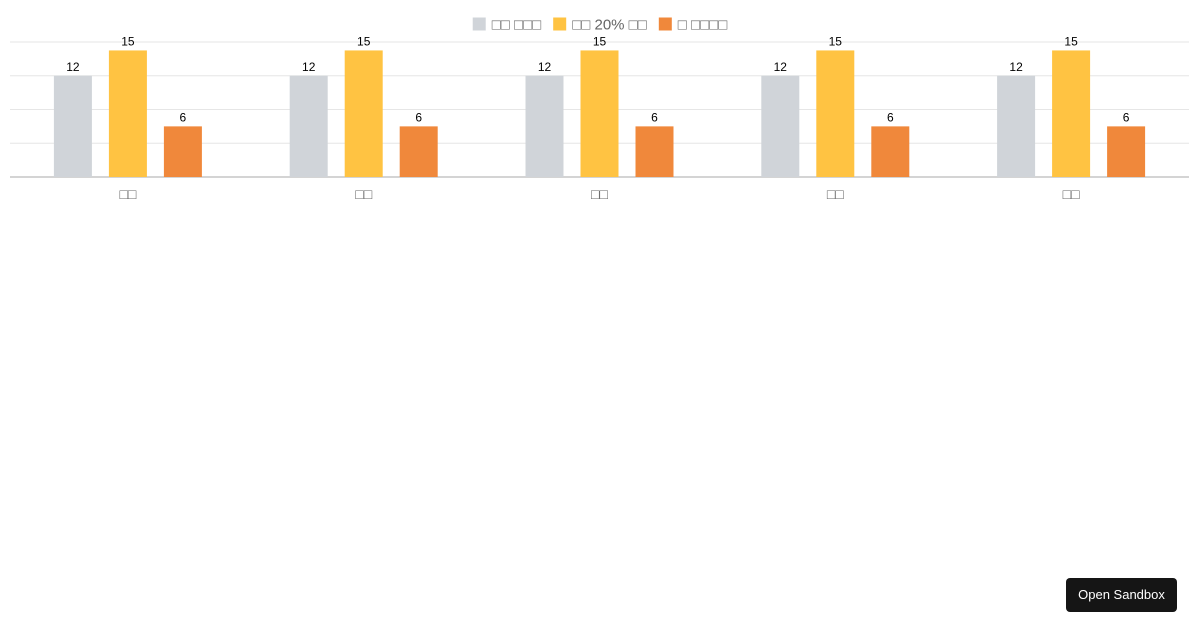 The width and height of the screenshot is (1200, 630). Describe the element at coordinates (1121, 595) in the screenshot. I see `open-sandbox-button: Open Sandbox` at that location.